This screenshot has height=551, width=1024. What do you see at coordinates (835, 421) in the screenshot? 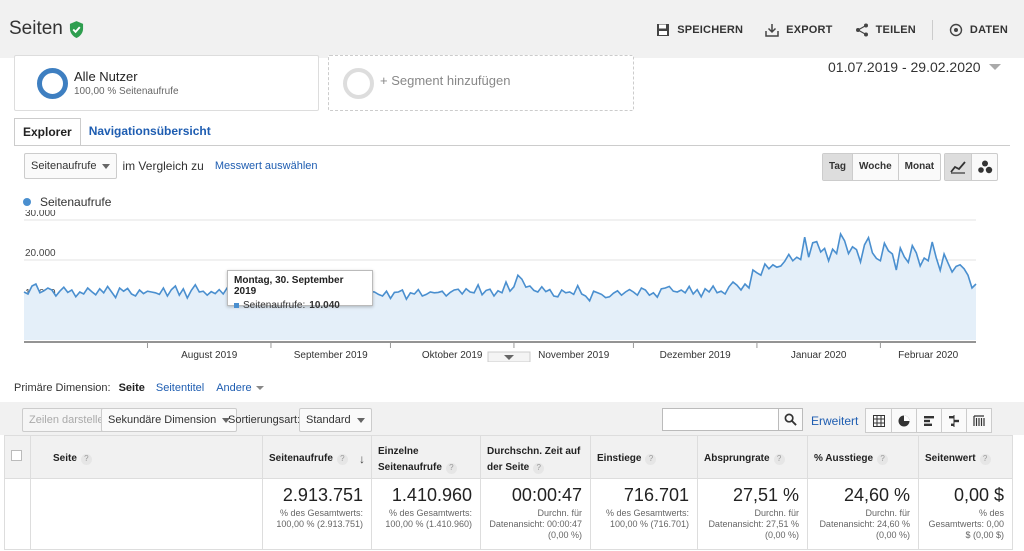
I see `advanced-filter-link: Erweitert` at bounding box center [835, 421].